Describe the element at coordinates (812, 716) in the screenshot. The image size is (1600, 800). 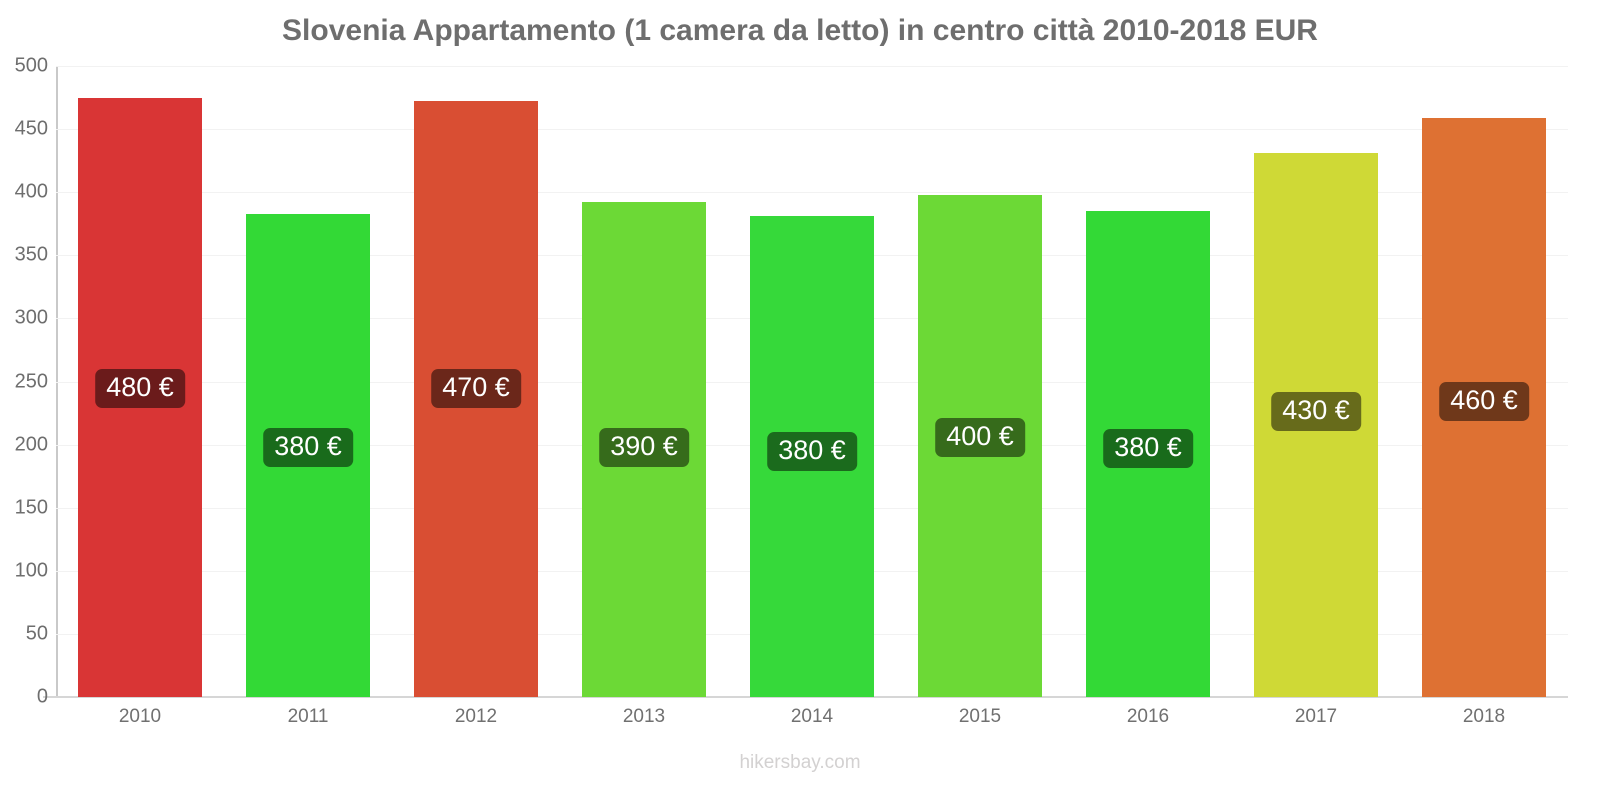
I see `x-axis-tick-label: 2014` at that location.